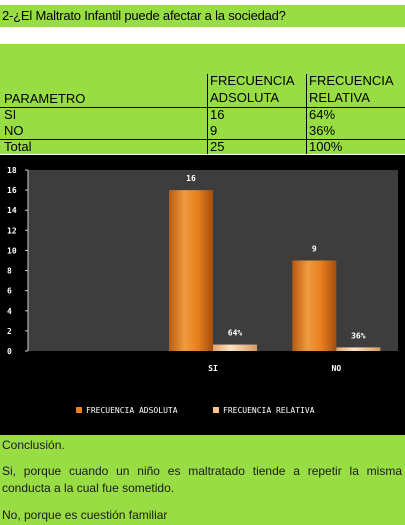 This screenshot has width=405, height=525. I want to click on row-total-abs: 25, so click(217, 146).